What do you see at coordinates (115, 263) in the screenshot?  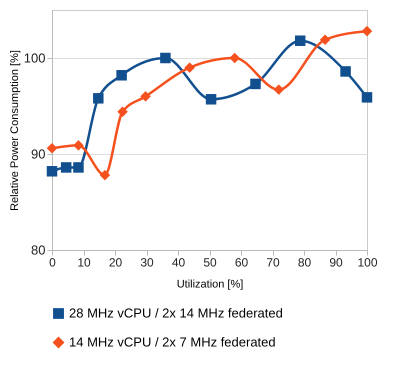 I see `x-tick-label: 20` at bounding box center [115, 263].